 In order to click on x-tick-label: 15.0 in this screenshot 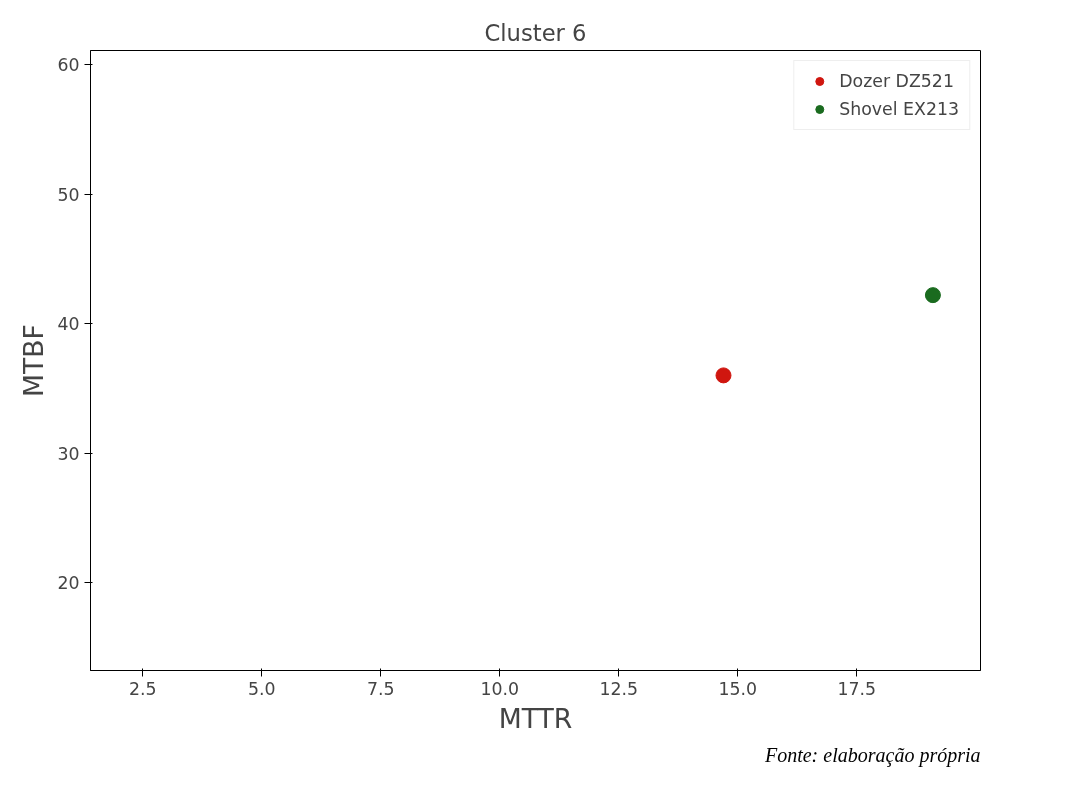, I will do `click(738, 688)`.